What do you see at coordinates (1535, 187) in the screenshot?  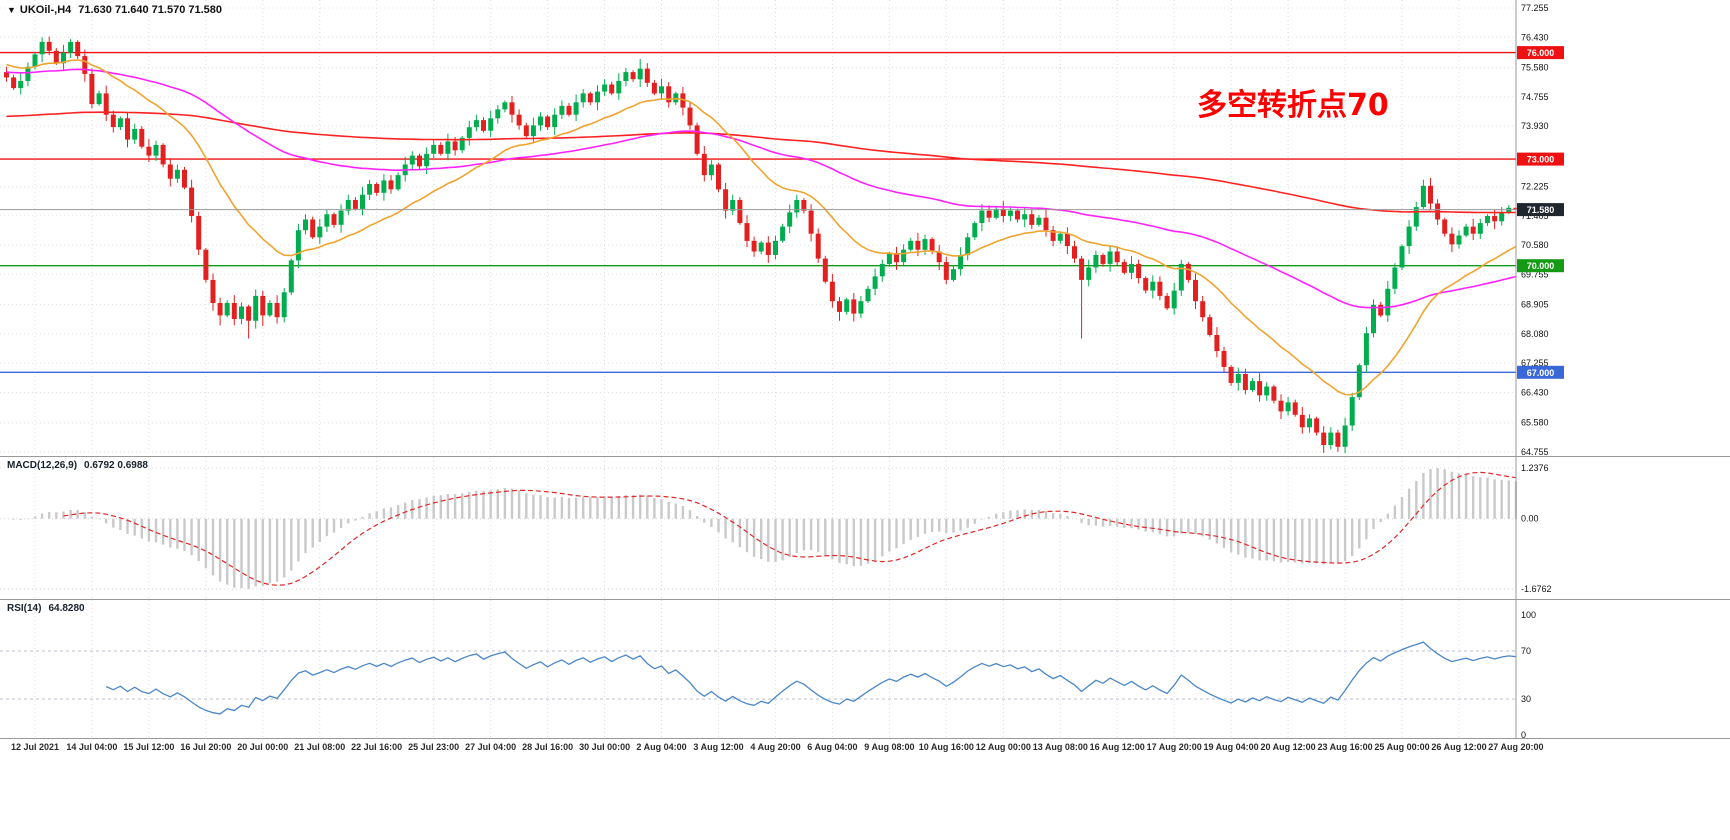 I see `svg-text: 72.225` at bounding box center [1535, 187].